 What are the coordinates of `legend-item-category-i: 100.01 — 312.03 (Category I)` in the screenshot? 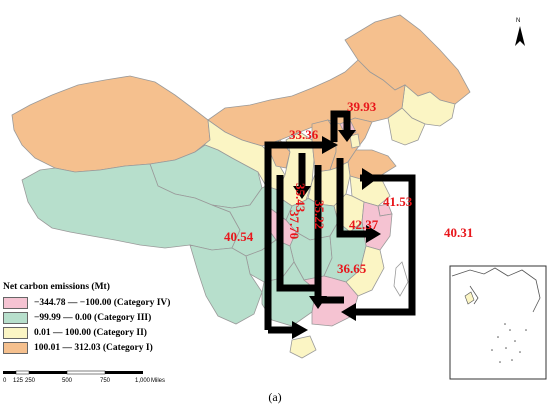 It's located at (86, 348).